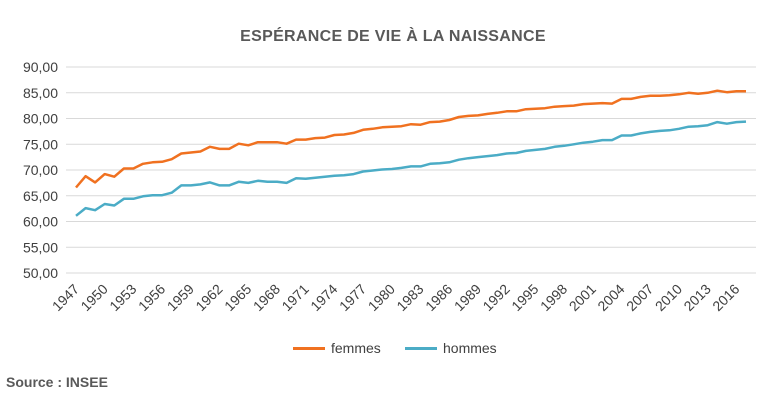 This screenshot has height=409, width=771. I want to click on y-tick-label: 75,00, so click(40, 144).